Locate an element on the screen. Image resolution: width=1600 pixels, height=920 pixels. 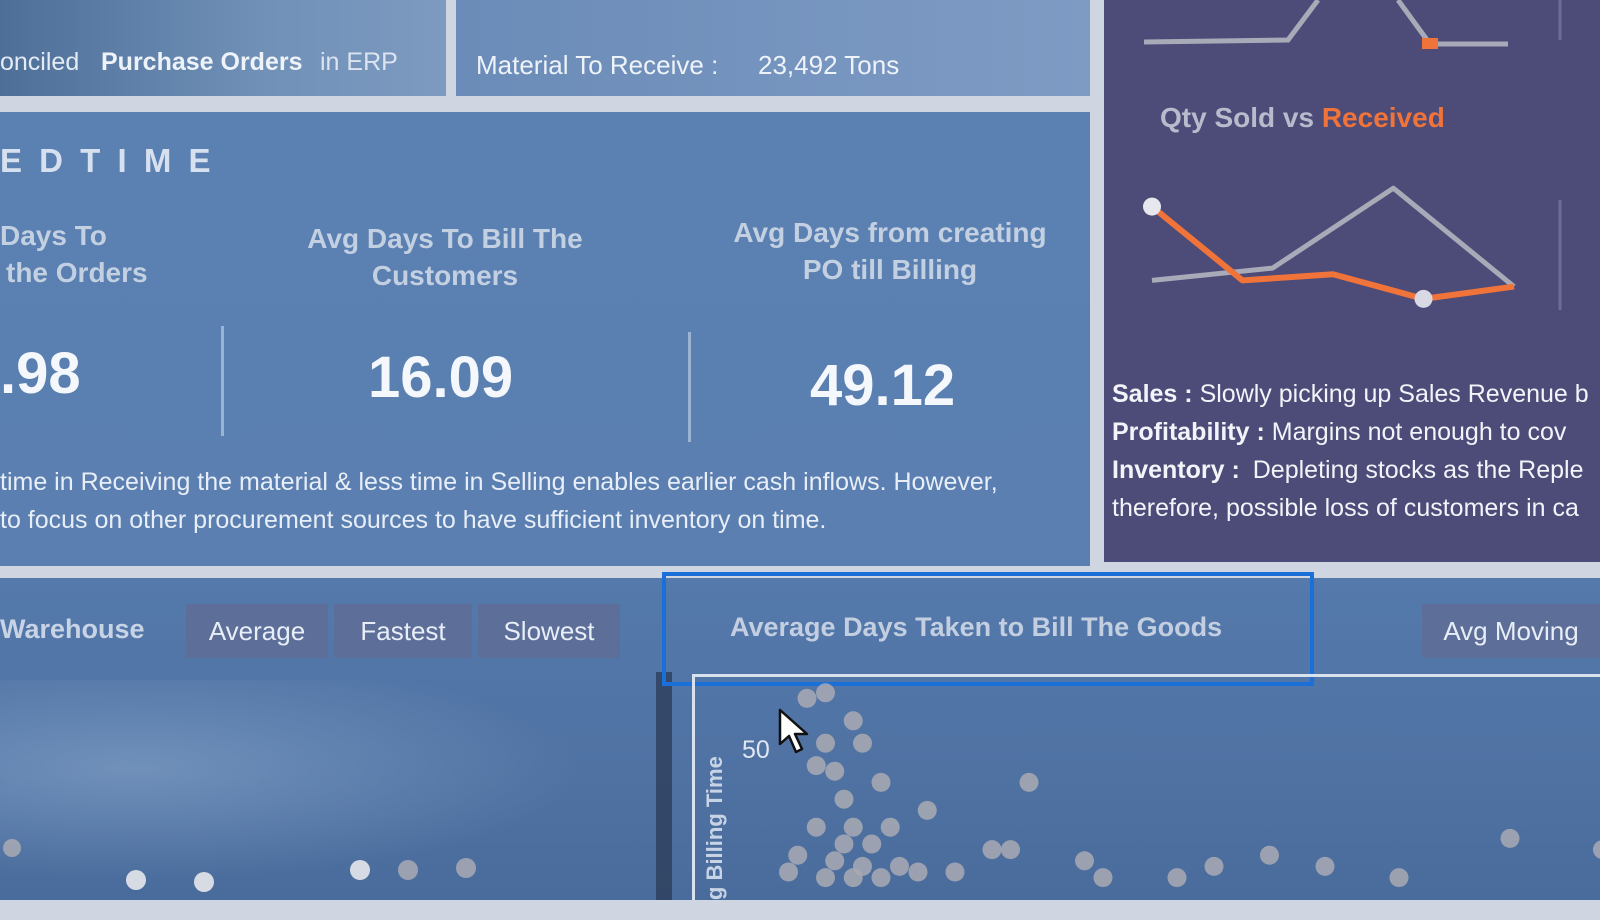
sparkline-top is located at coordinates (1352, 24).